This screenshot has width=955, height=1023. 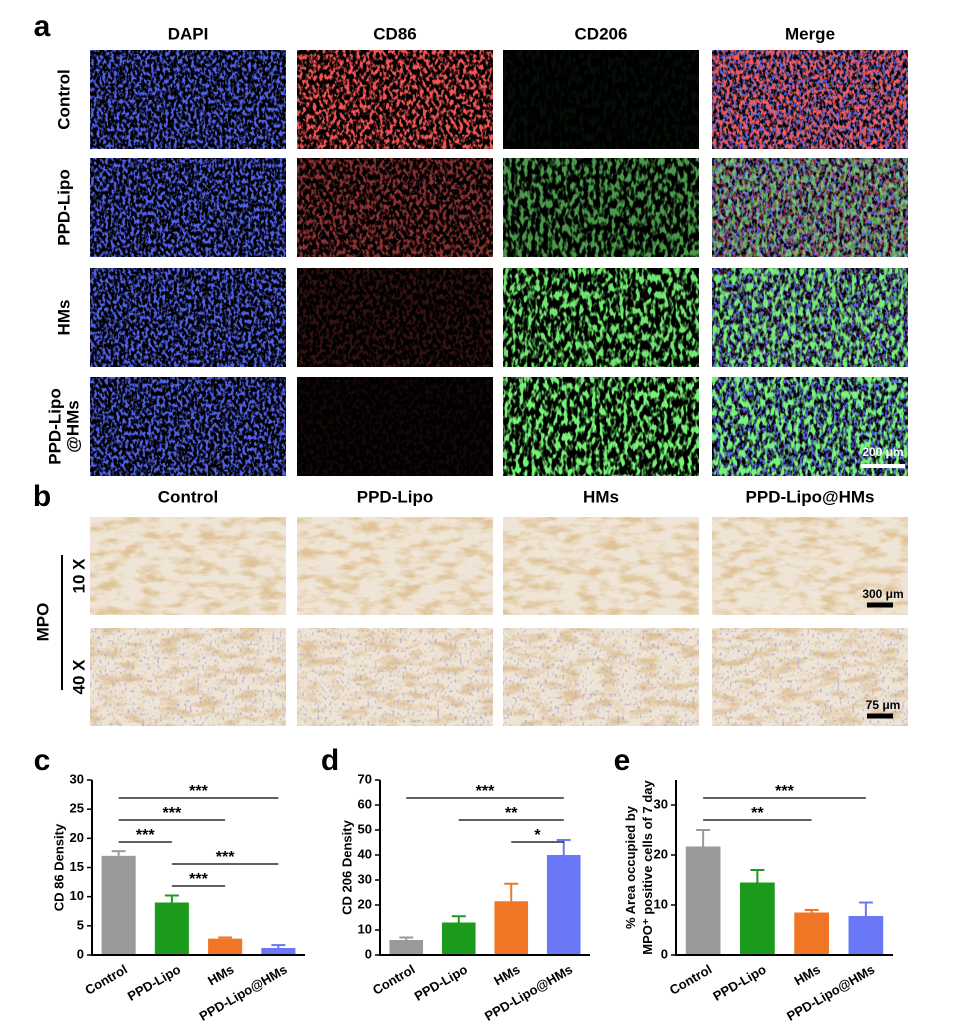 What do you see at coordinates (80, 924) in the screenshot?
I see `y-tick-label: 5` at bounding box center [80, 924].